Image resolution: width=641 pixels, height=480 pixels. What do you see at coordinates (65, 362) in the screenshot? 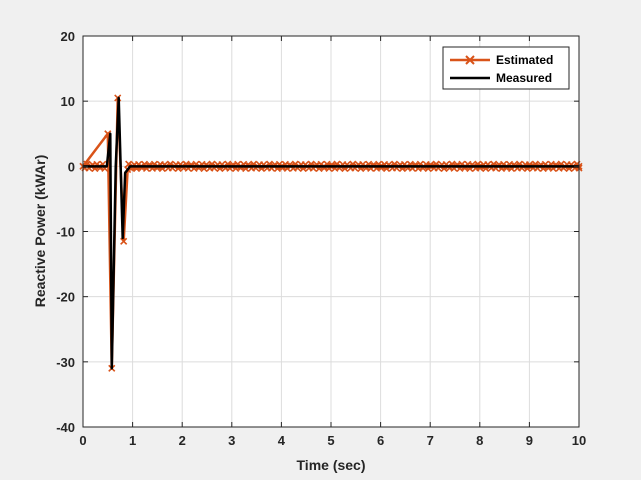
I see `y-tick-label: -30` at bounding box center [65, 362].